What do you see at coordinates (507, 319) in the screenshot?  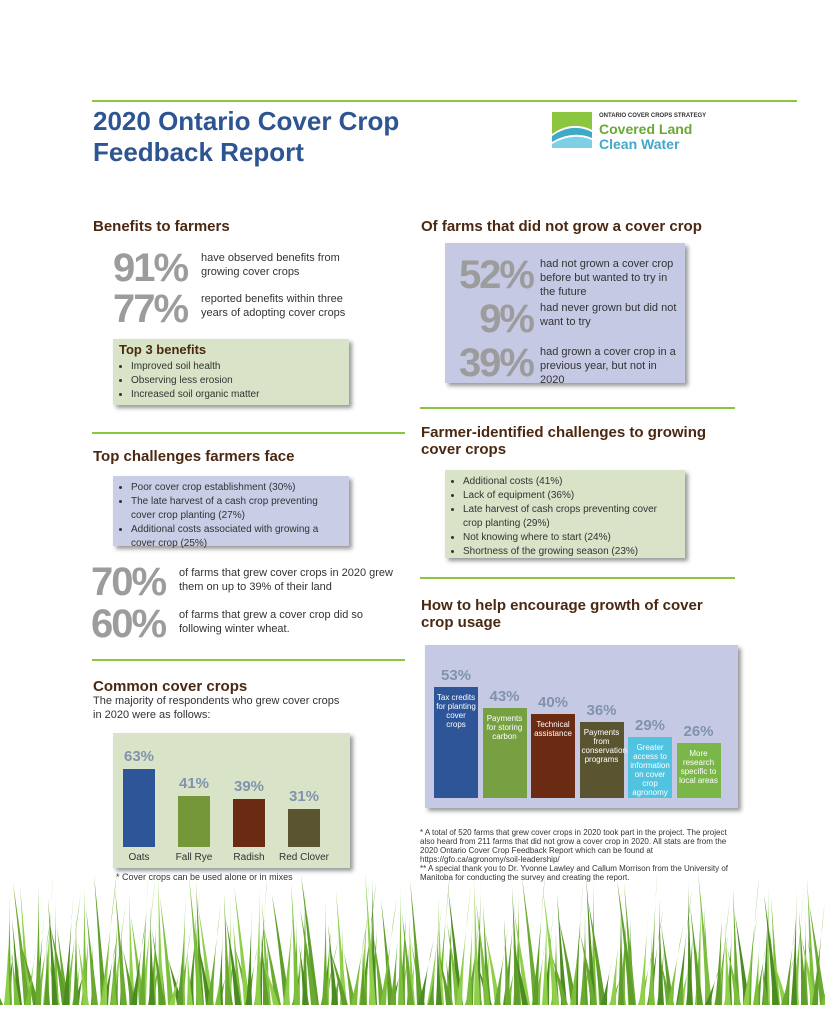 I see `stat-figure: 9%` at bounding box center [507, 319].